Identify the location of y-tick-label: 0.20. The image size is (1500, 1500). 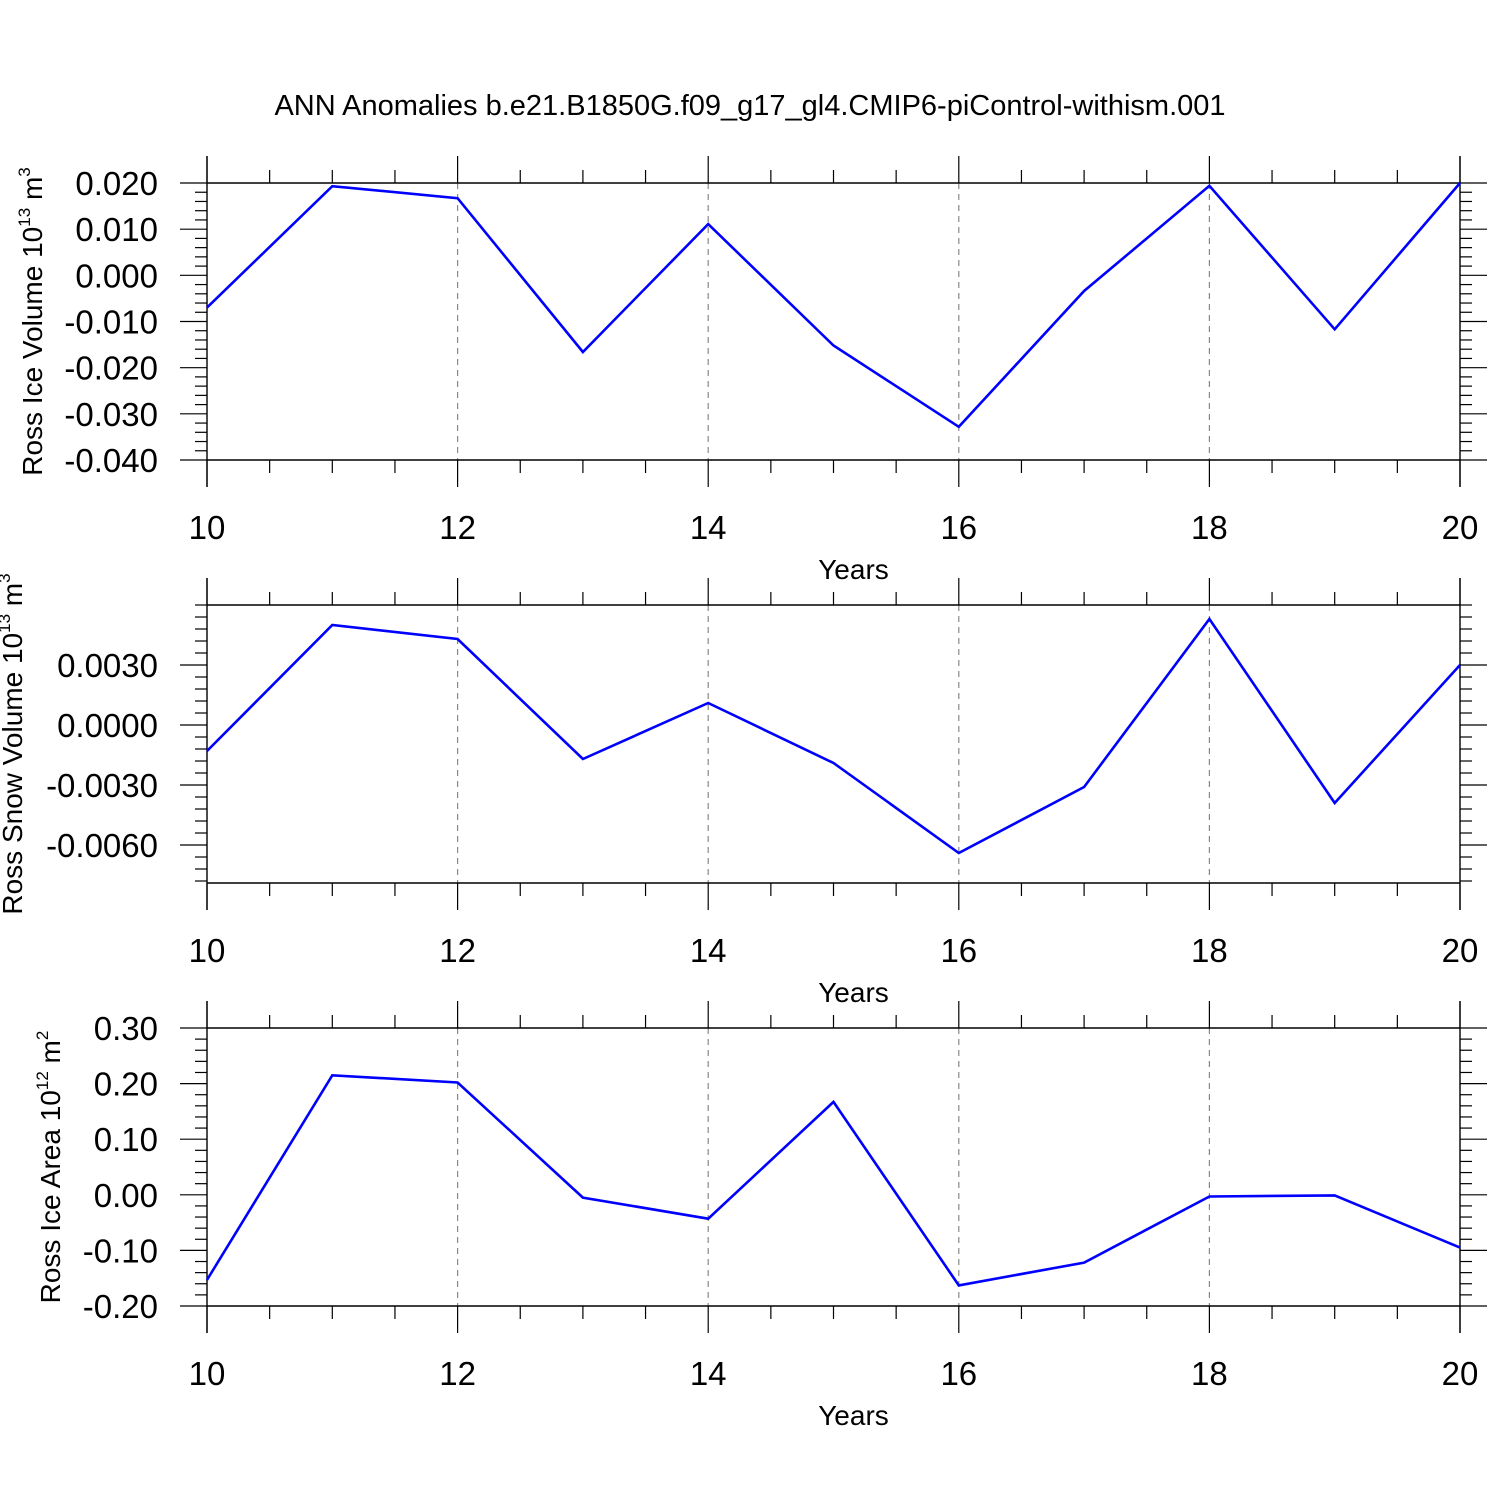
(126, 1084).